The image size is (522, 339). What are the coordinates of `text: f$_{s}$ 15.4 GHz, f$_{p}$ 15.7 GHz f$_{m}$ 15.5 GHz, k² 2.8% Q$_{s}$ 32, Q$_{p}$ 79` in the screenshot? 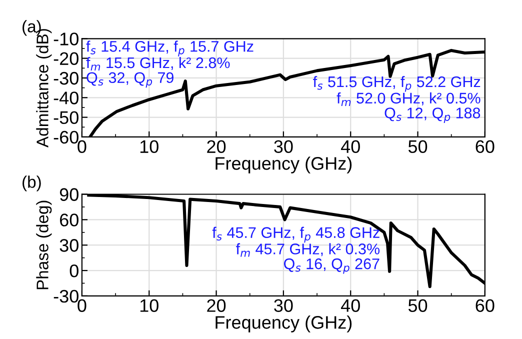 It's located at (170, 64).